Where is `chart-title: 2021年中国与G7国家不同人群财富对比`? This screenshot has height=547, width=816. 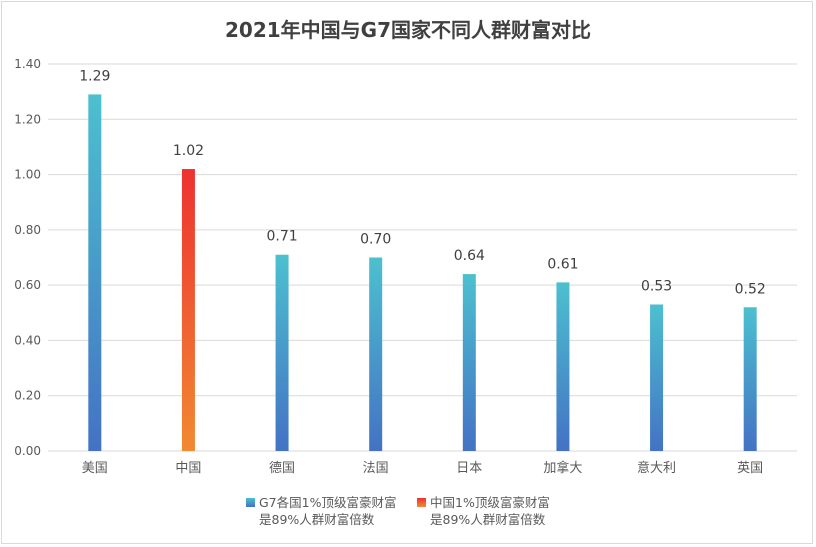
chart-title: 2021年中国与G7国家不同人群财富对比 is located at coordinates (408, 30).